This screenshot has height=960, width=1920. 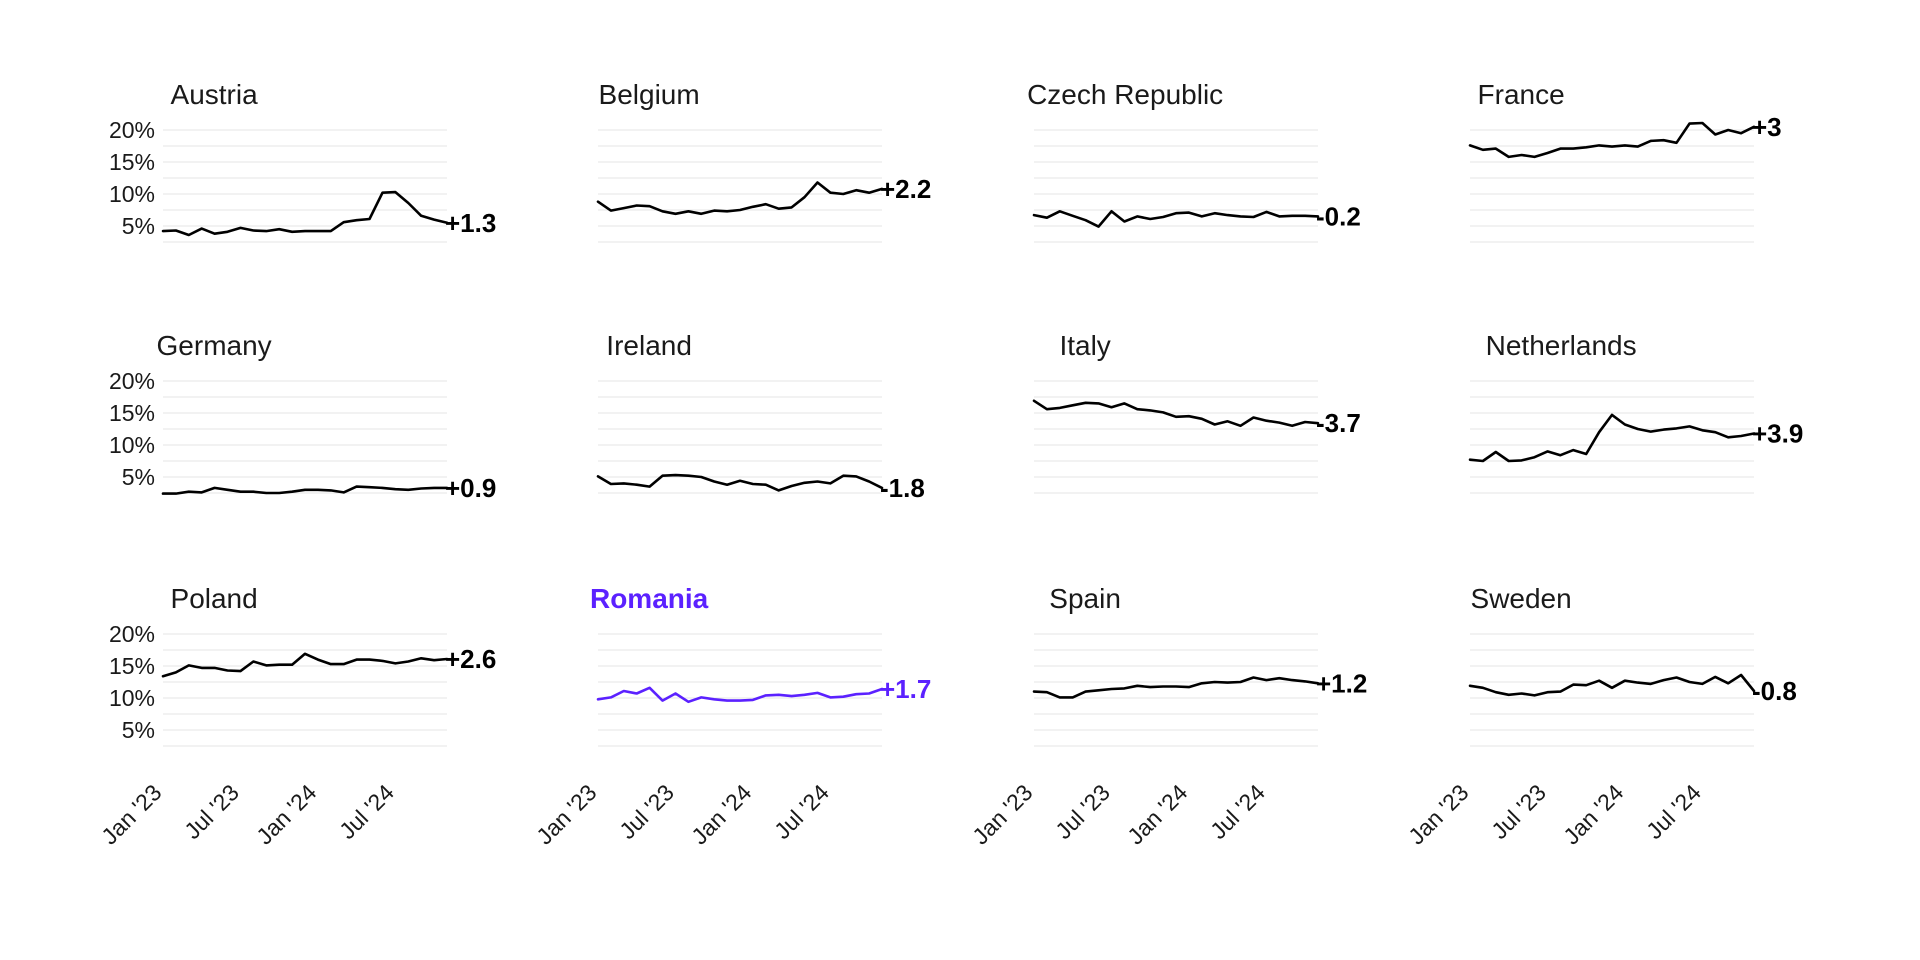 I want to click on panel-france: France +3, so click(x=1625, y=161).